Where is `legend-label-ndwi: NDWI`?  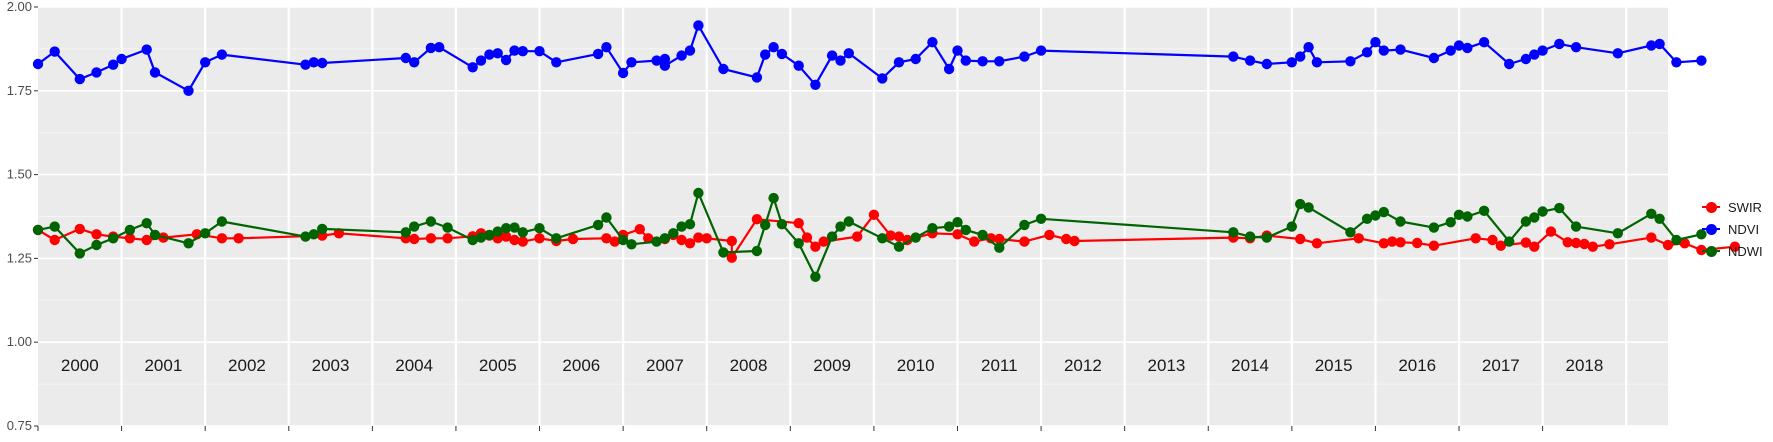 legend-label-ndwi: NDWI is located at coordinates (1745, 251).